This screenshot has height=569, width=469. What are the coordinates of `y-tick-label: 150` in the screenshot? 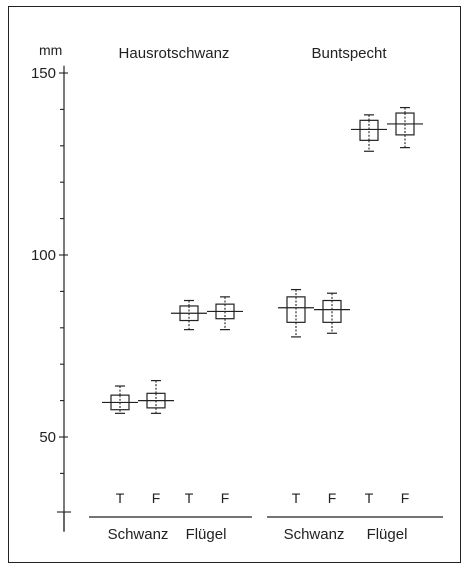 It's located at (43, 73).